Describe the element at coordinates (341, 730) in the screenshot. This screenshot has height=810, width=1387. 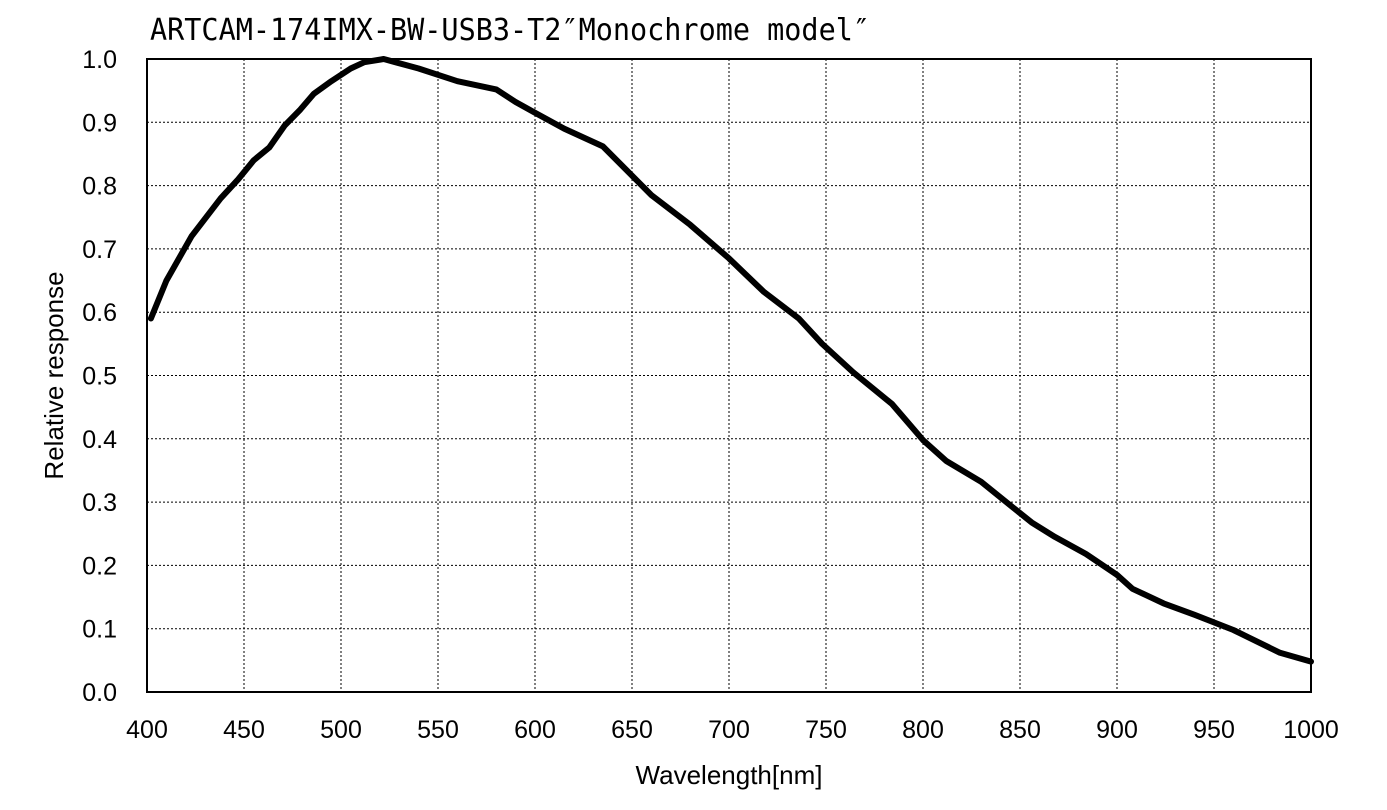
I see `x-tick-label: 500` at that location.